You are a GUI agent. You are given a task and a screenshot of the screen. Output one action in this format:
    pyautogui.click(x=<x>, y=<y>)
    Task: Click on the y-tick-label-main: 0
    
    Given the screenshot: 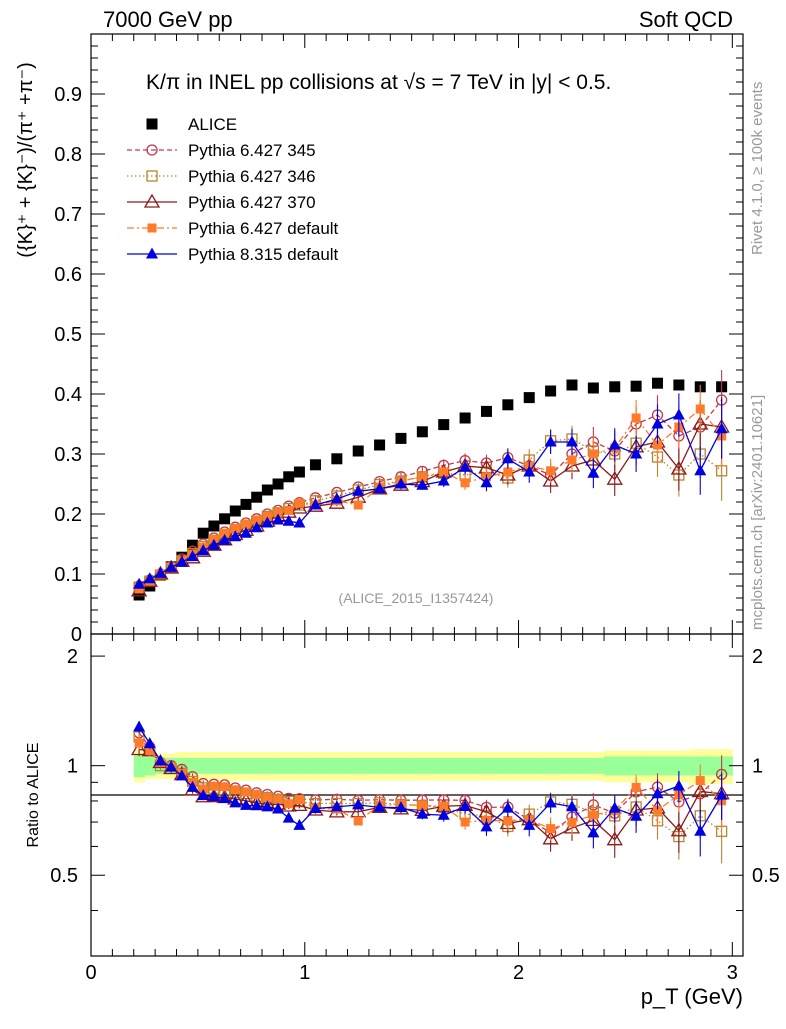 What is the action you would take?
    pyautogui.click(x=76, y=635)
    